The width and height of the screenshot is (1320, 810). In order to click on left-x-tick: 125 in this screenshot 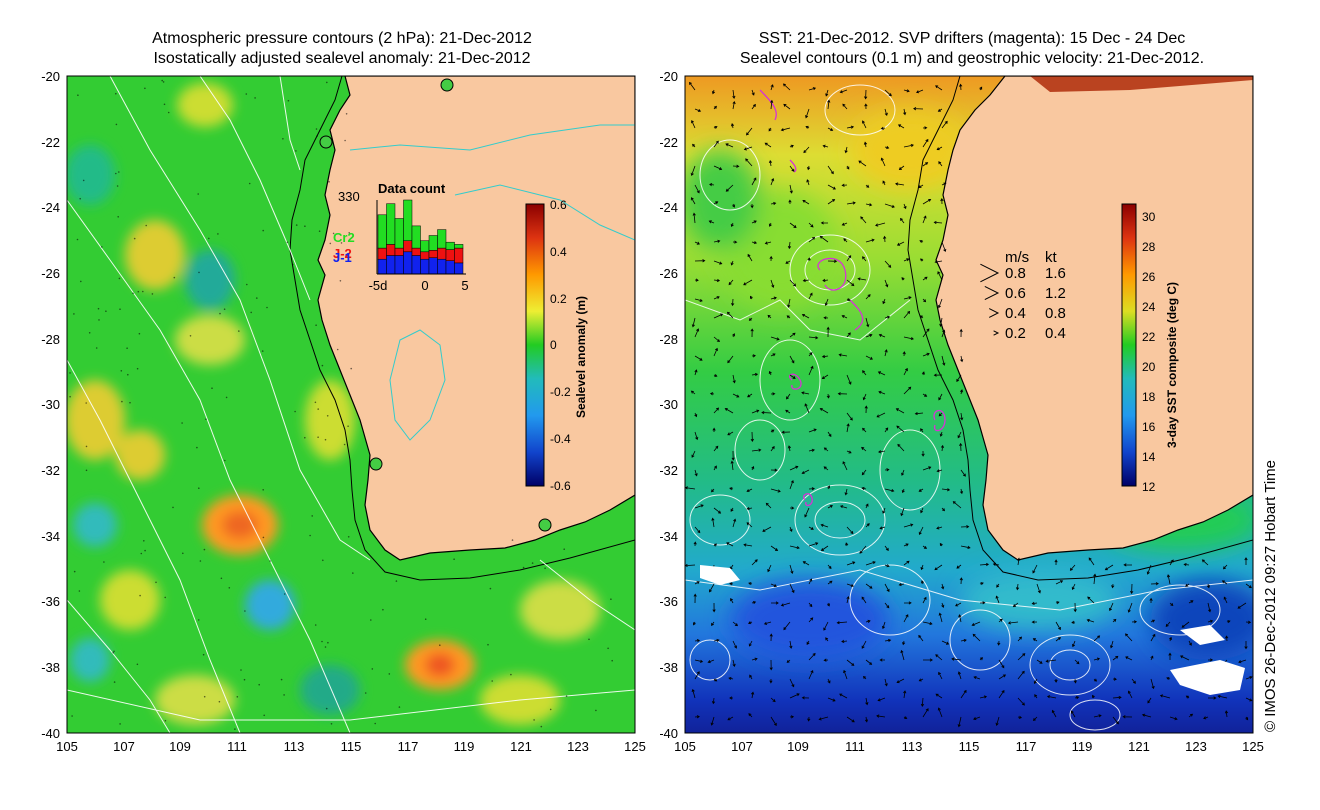, I will do `click(635, 746)`.